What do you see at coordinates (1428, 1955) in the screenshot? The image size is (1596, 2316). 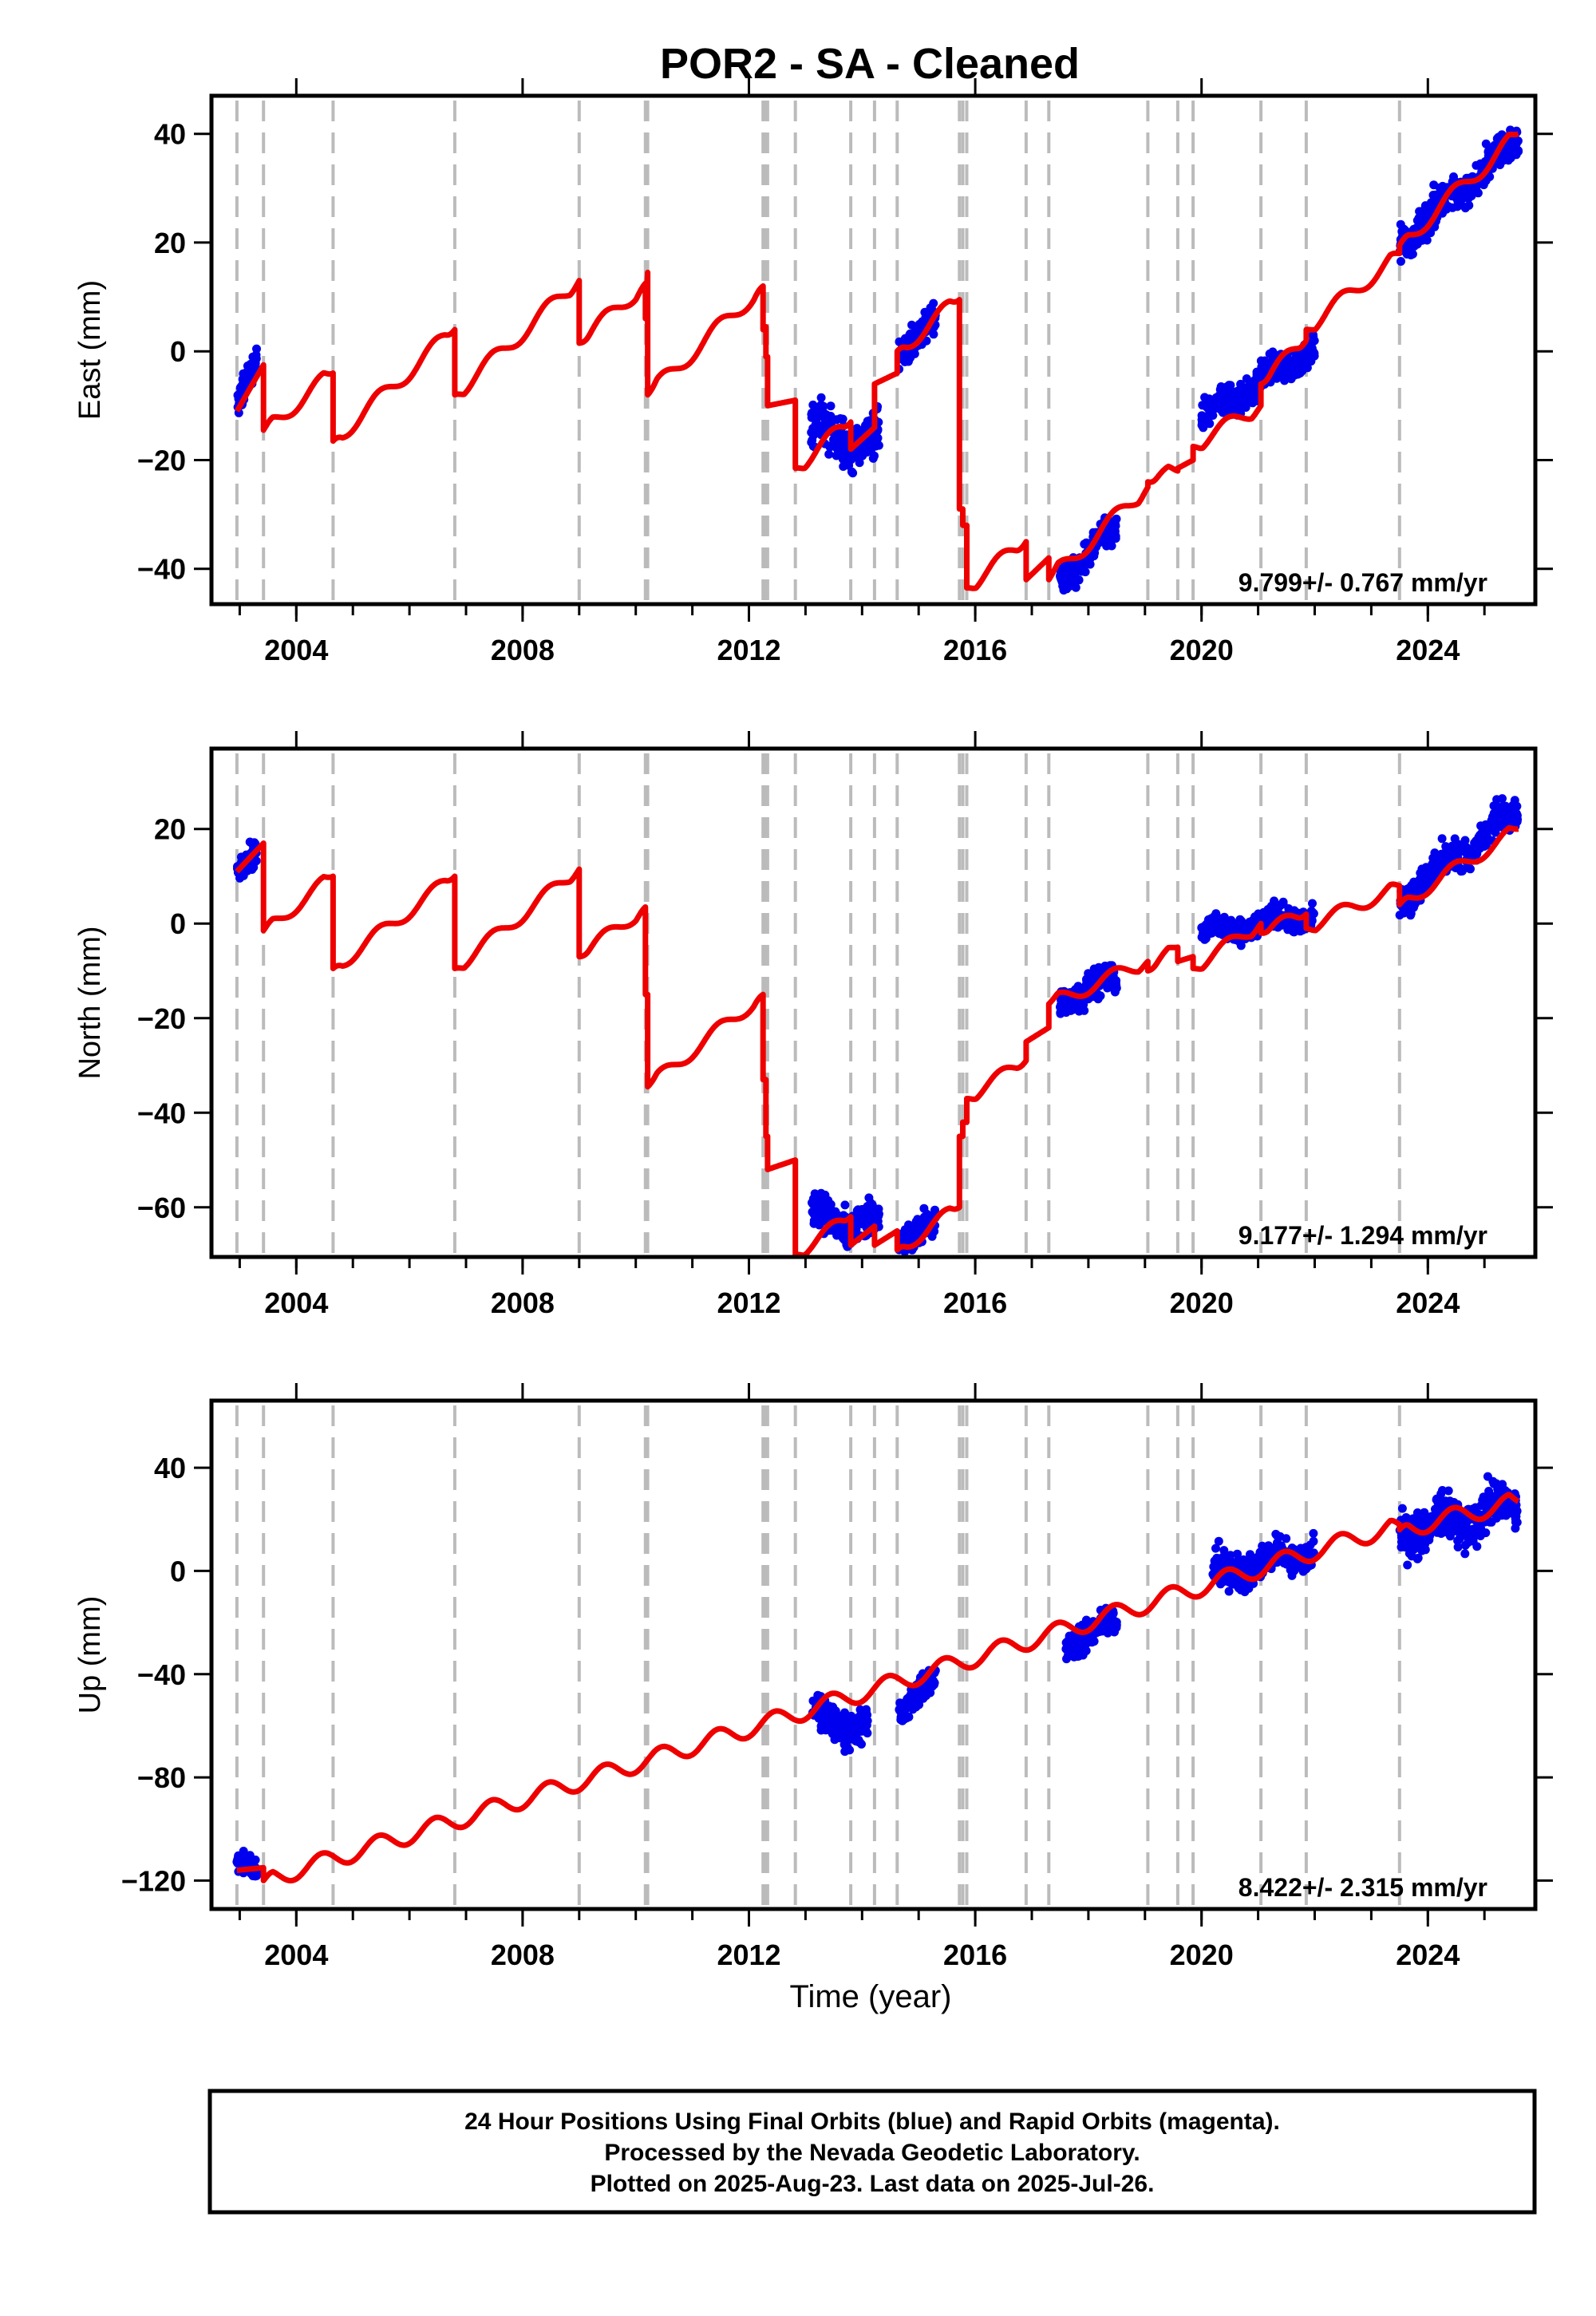 I see `up-x-tick-label: 2024` at bounding box center [1428, 1955].